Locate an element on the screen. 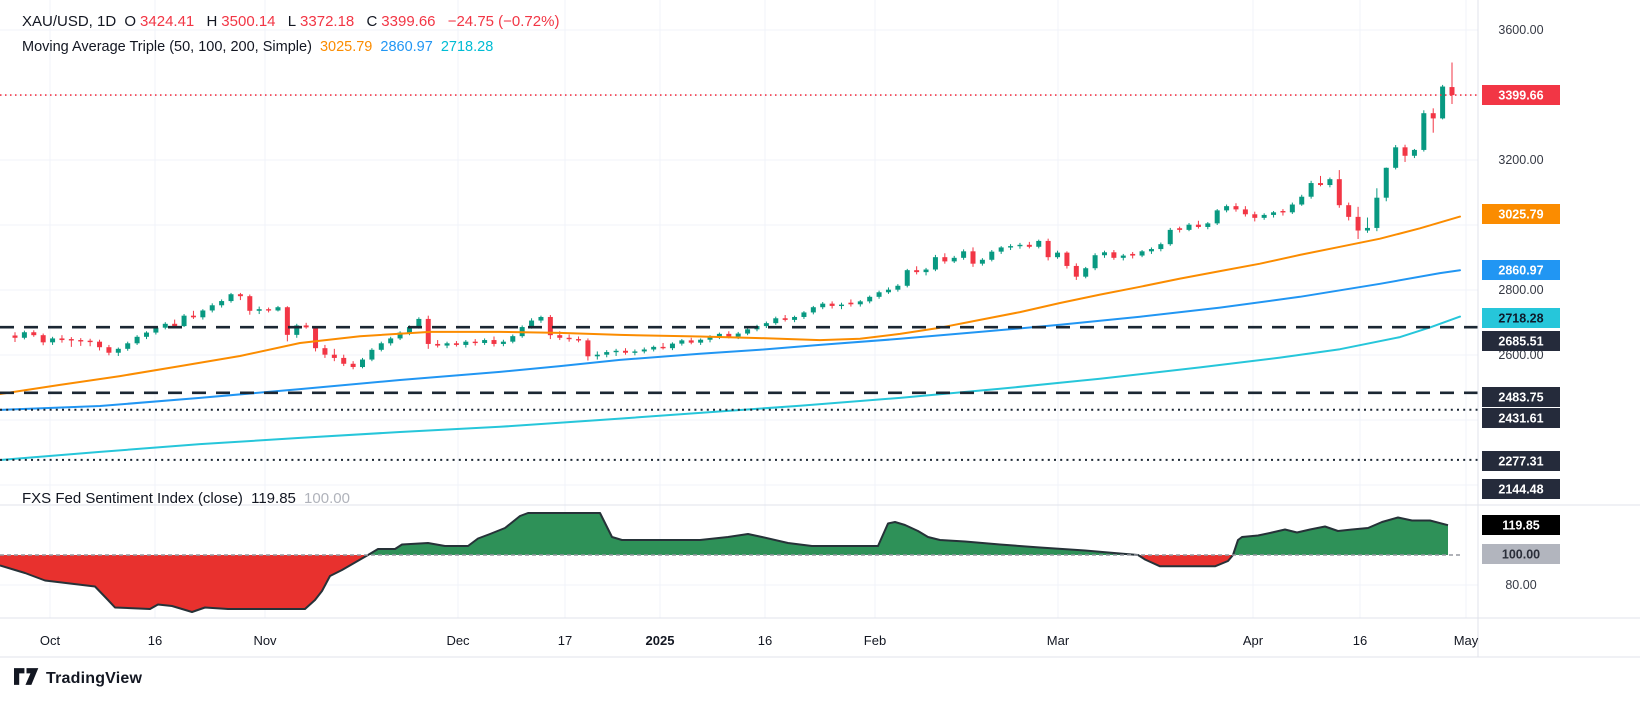 The height and width of the screenshot is (707, 1640). time-axis: Oct 16 Nov Dec 17 2025 16 Feb Mar Apr 16 May is located at coordinates (759, 640).